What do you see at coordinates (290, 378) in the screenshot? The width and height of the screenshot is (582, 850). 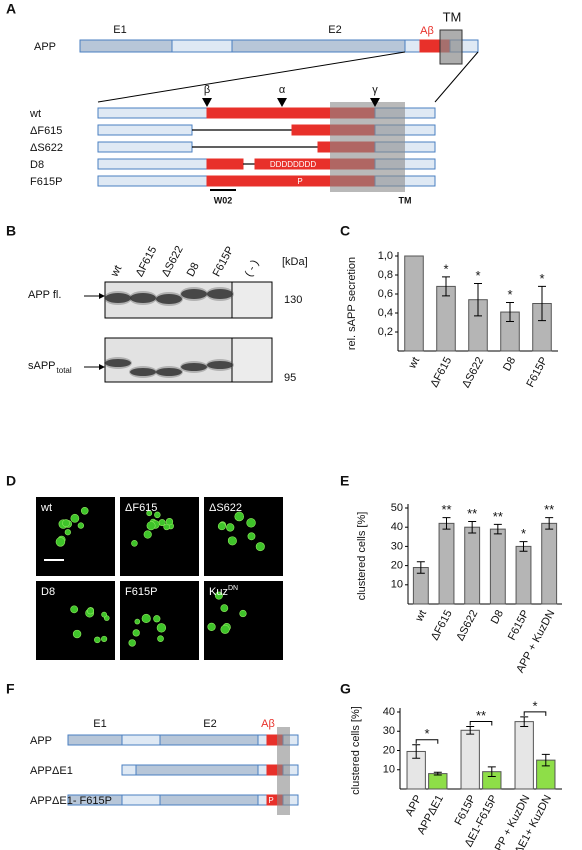 I see `mw-marker: 95` at bounding box center [290, 378].